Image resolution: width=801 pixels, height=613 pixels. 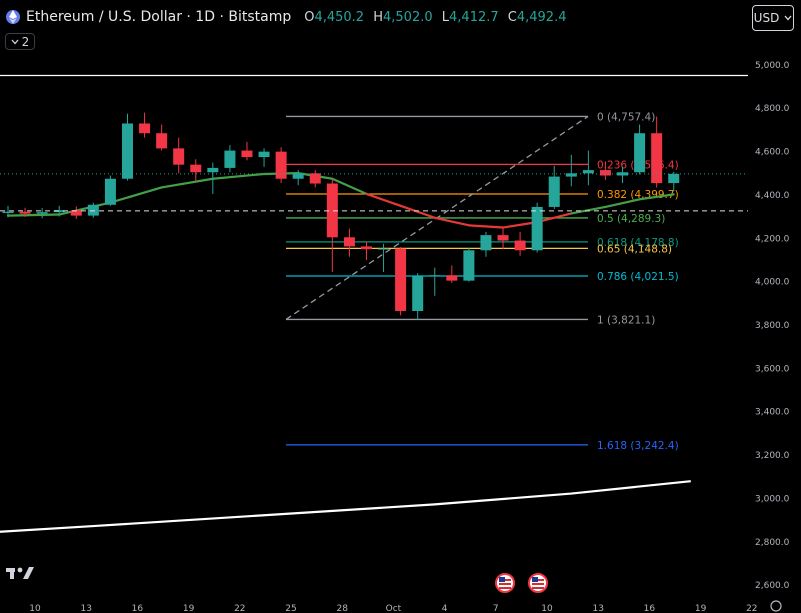 I want to click on price-tick-label: 3,800.0, so click(x=772, y=326).